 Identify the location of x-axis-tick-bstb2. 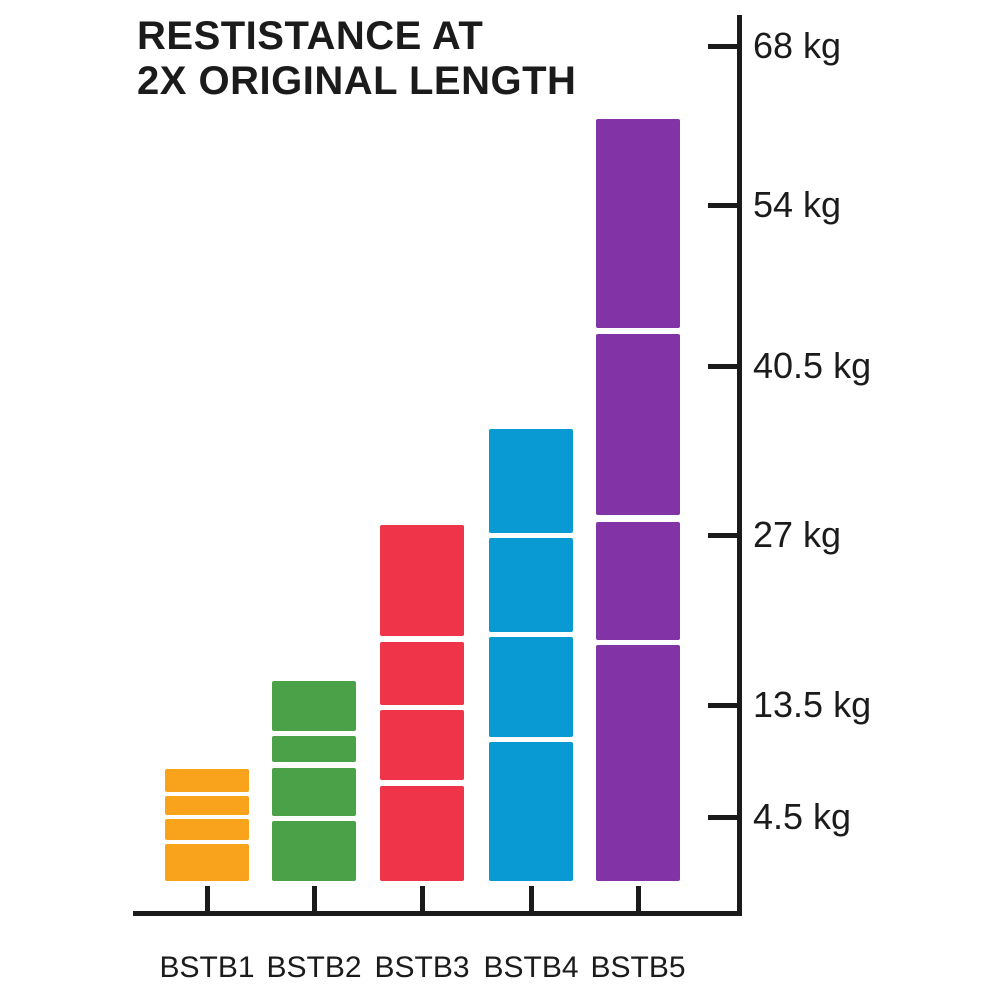
(314, 898).